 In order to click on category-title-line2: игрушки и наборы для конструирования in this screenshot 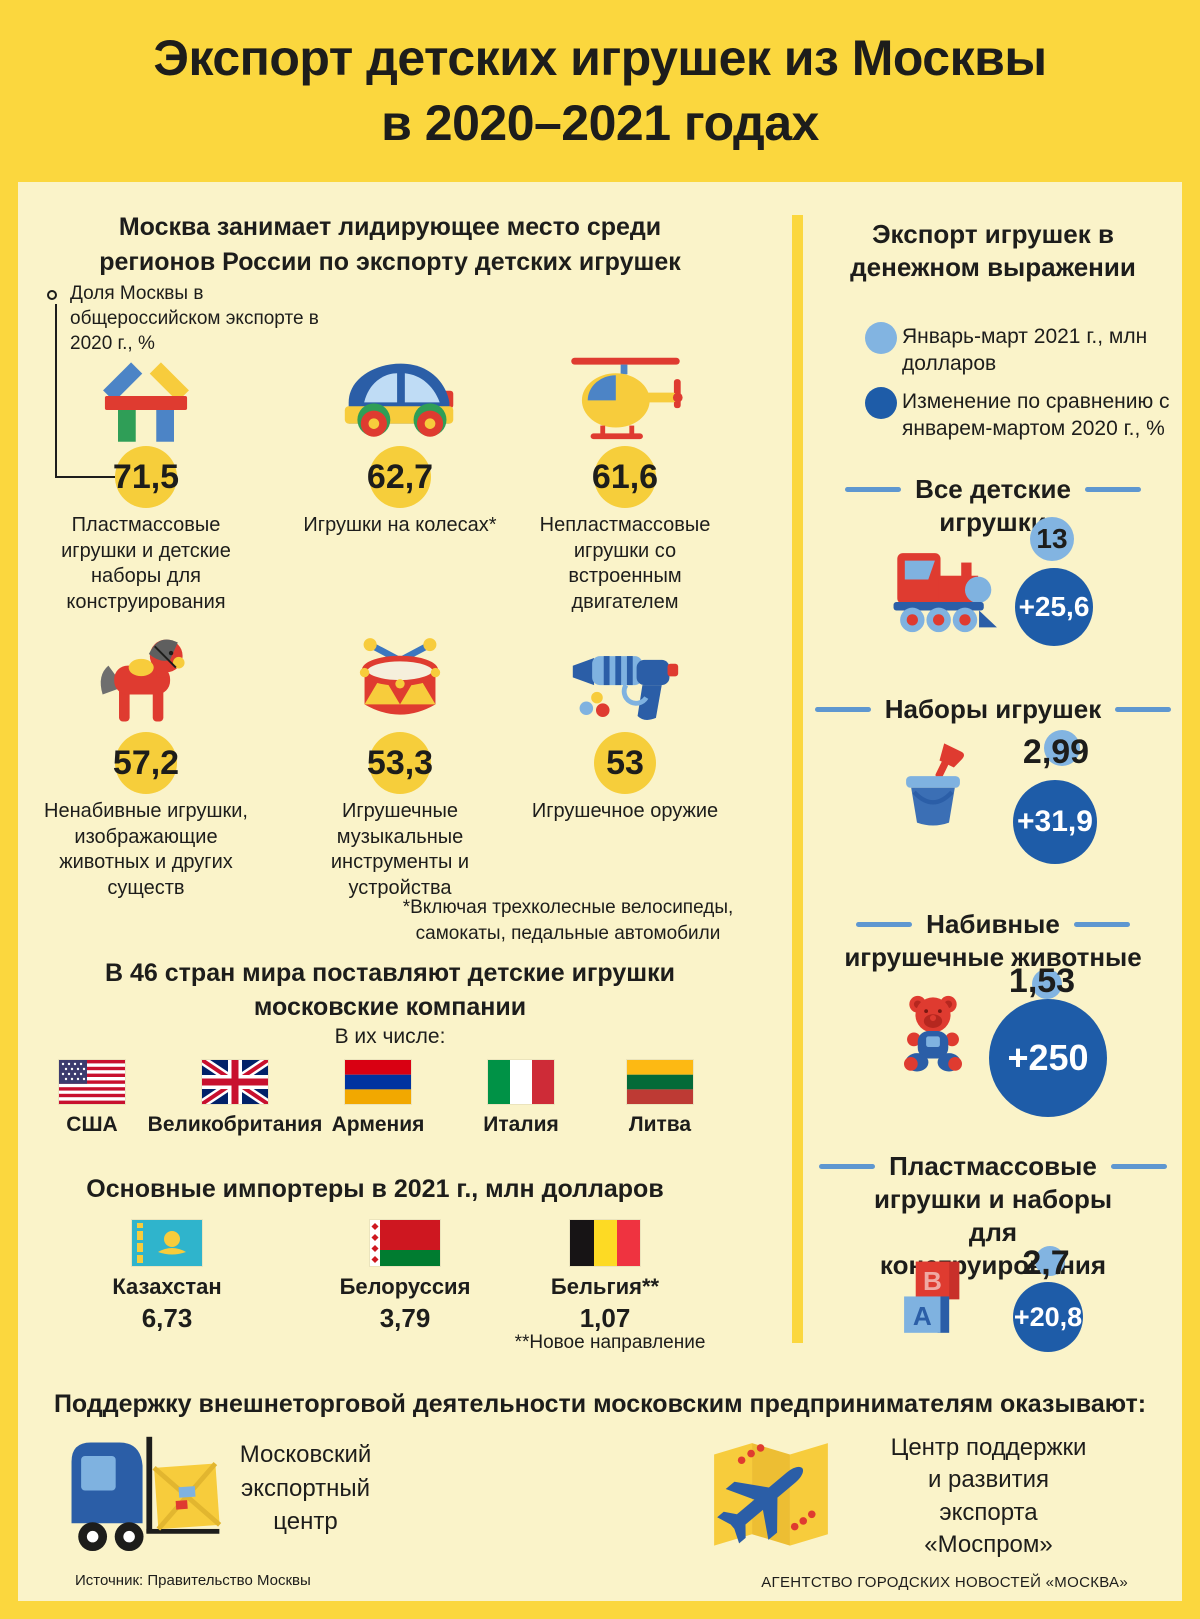, I will do `click(993, 1232)`.